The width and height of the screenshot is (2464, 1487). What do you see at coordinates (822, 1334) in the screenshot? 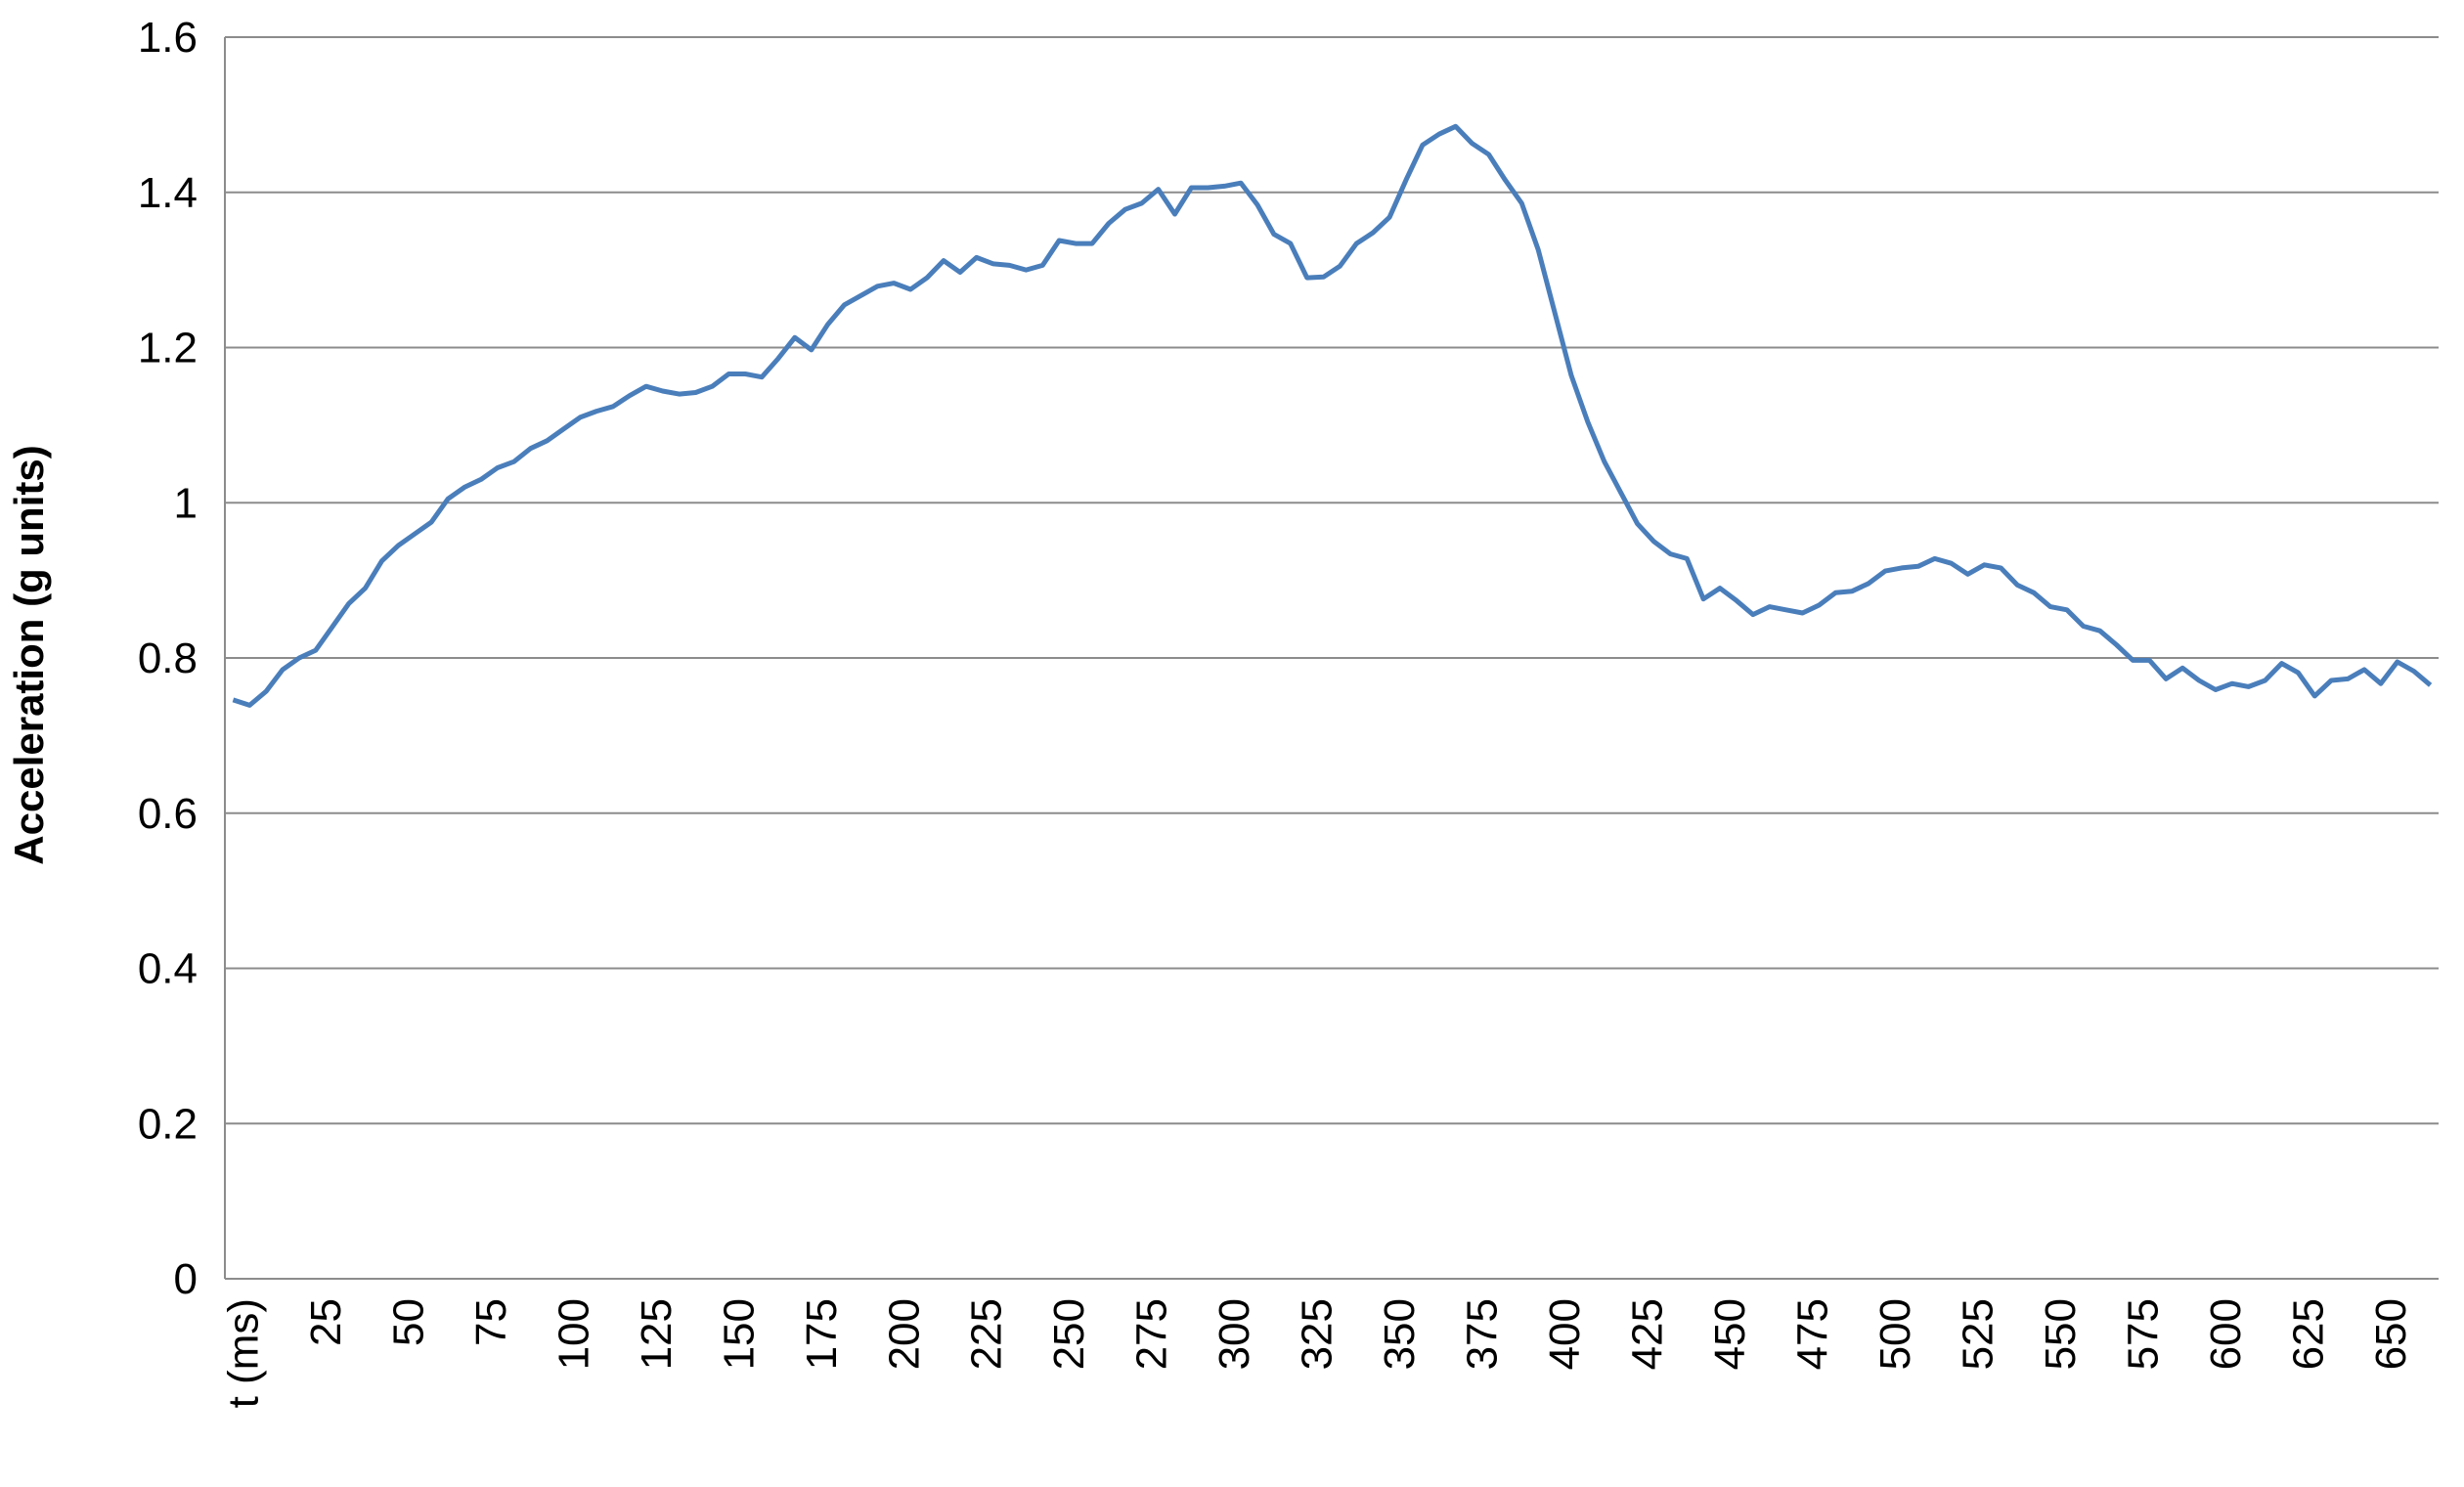
I see `x-tick-label: 175` at bounding box center [822, 1334].